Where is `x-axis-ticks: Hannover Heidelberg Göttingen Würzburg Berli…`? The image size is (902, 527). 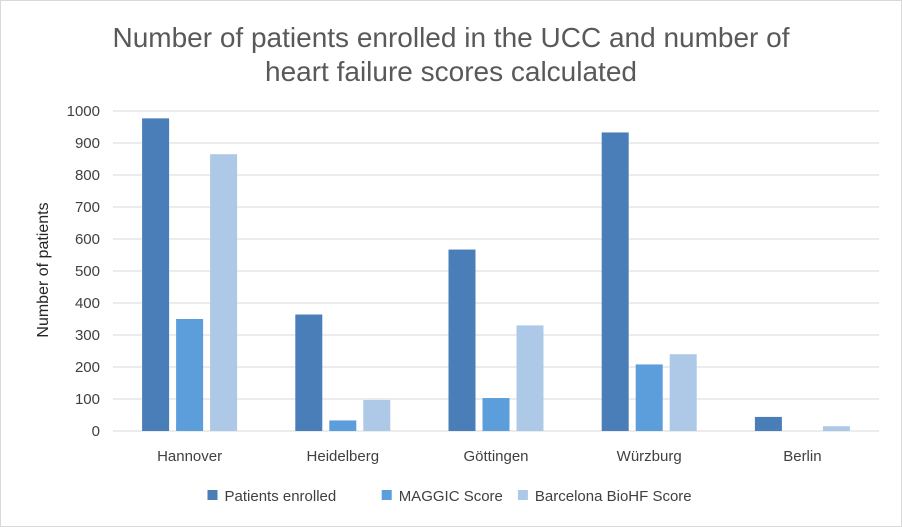
x-axis-ticks: Hannover Heidelberg Göttingen Würzburg Berli… is located at coordinates (489, 456).